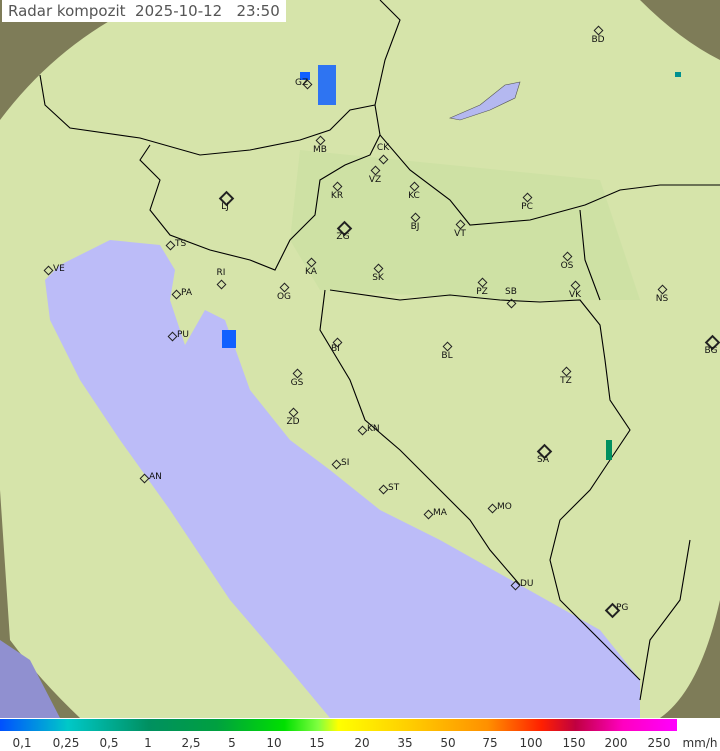 The image size is (720, 751). I want to click on city-label: PG, so click(622, 608).